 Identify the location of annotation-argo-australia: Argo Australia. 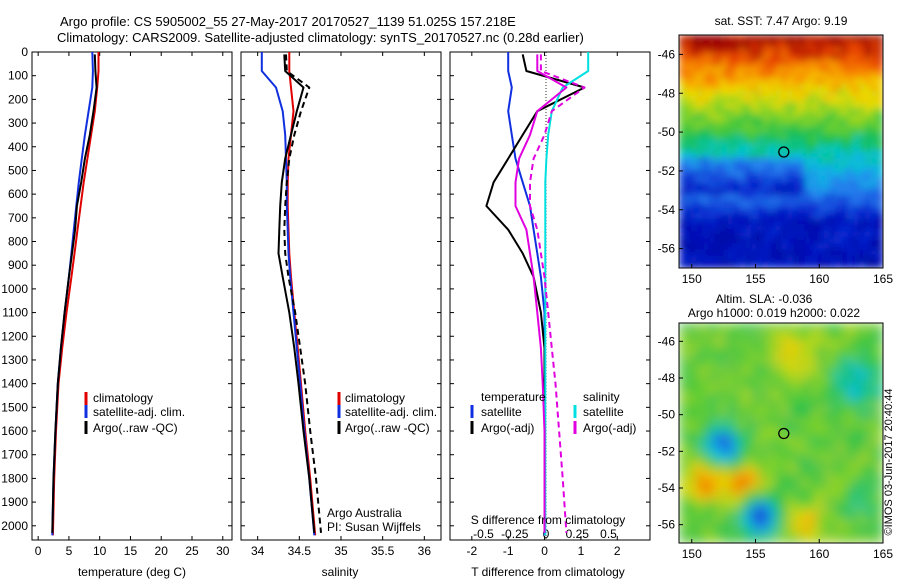
(364, 513).